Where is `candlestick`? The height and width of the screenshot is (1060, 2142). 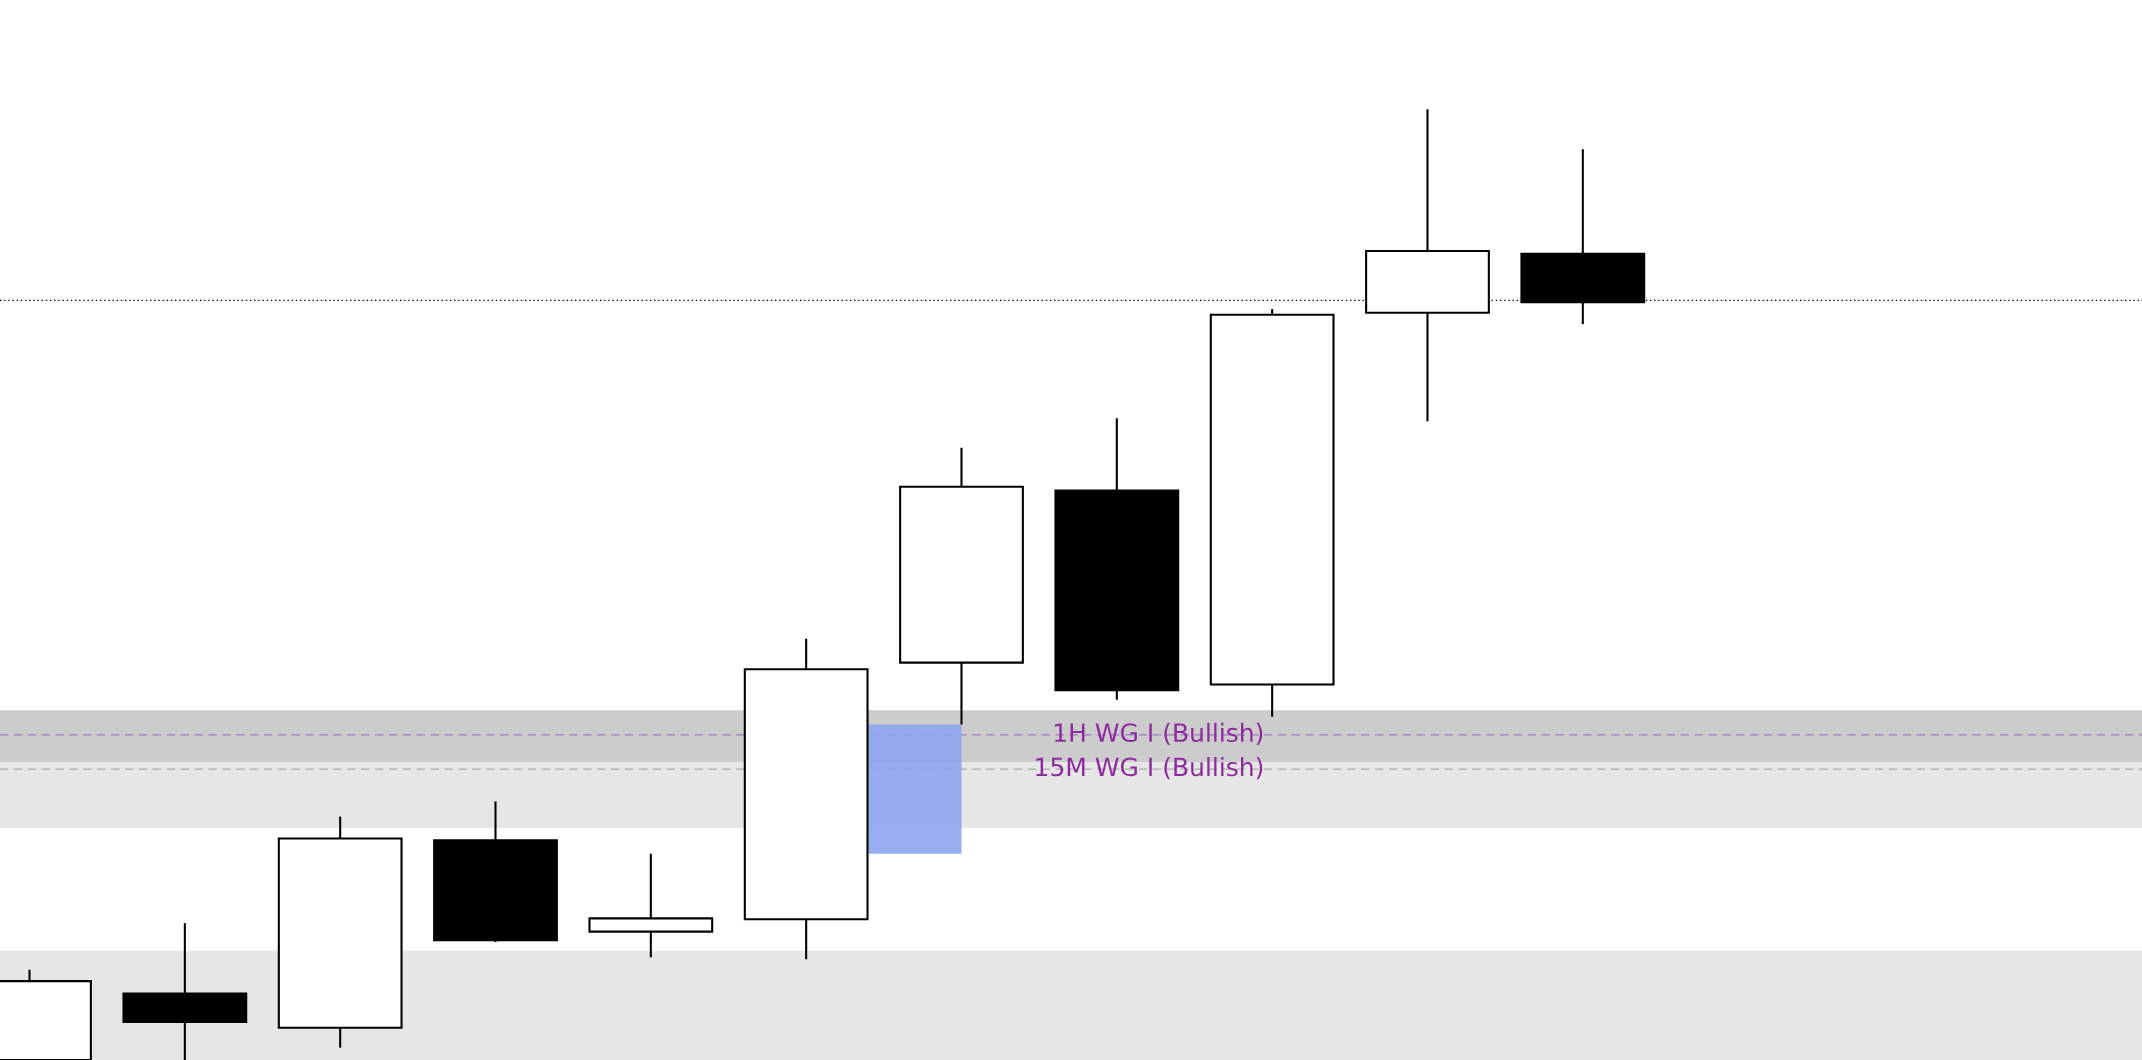 candlestick is located at coordinates (651, 905).